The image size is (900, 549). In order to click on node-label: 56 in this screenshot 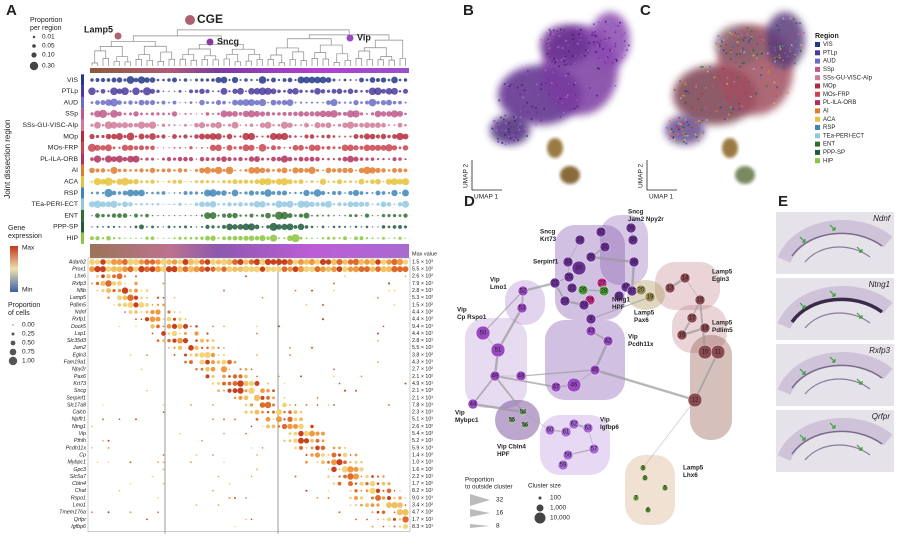, I will do `click(525, 426)`.